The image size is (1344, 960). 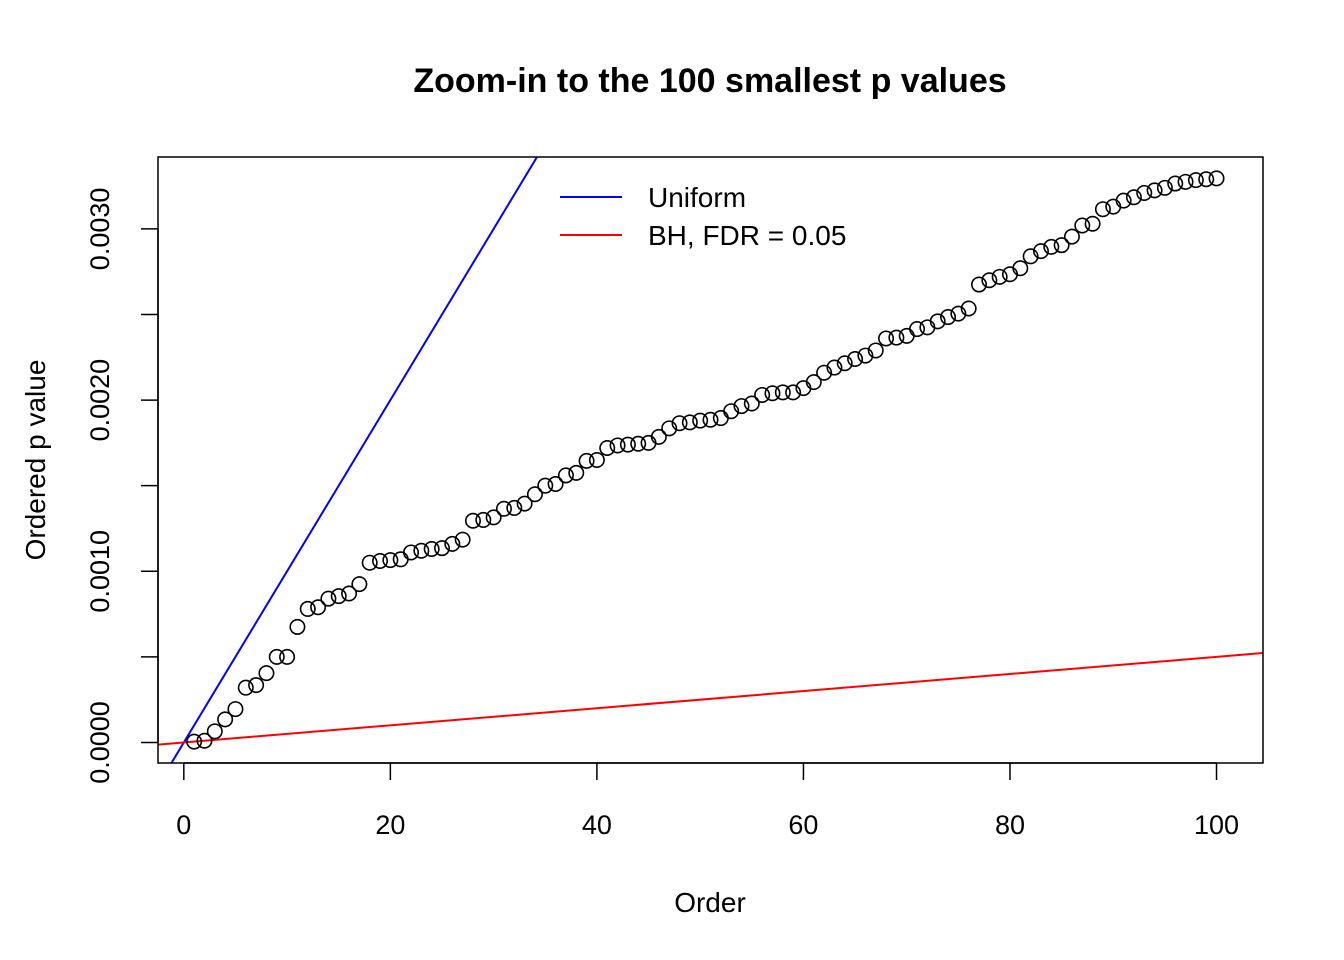 What do you see at coordinates (100, 742) in the screenshot?
I see `y-tick-label: 0.0000` at bounding box center [100, 742].